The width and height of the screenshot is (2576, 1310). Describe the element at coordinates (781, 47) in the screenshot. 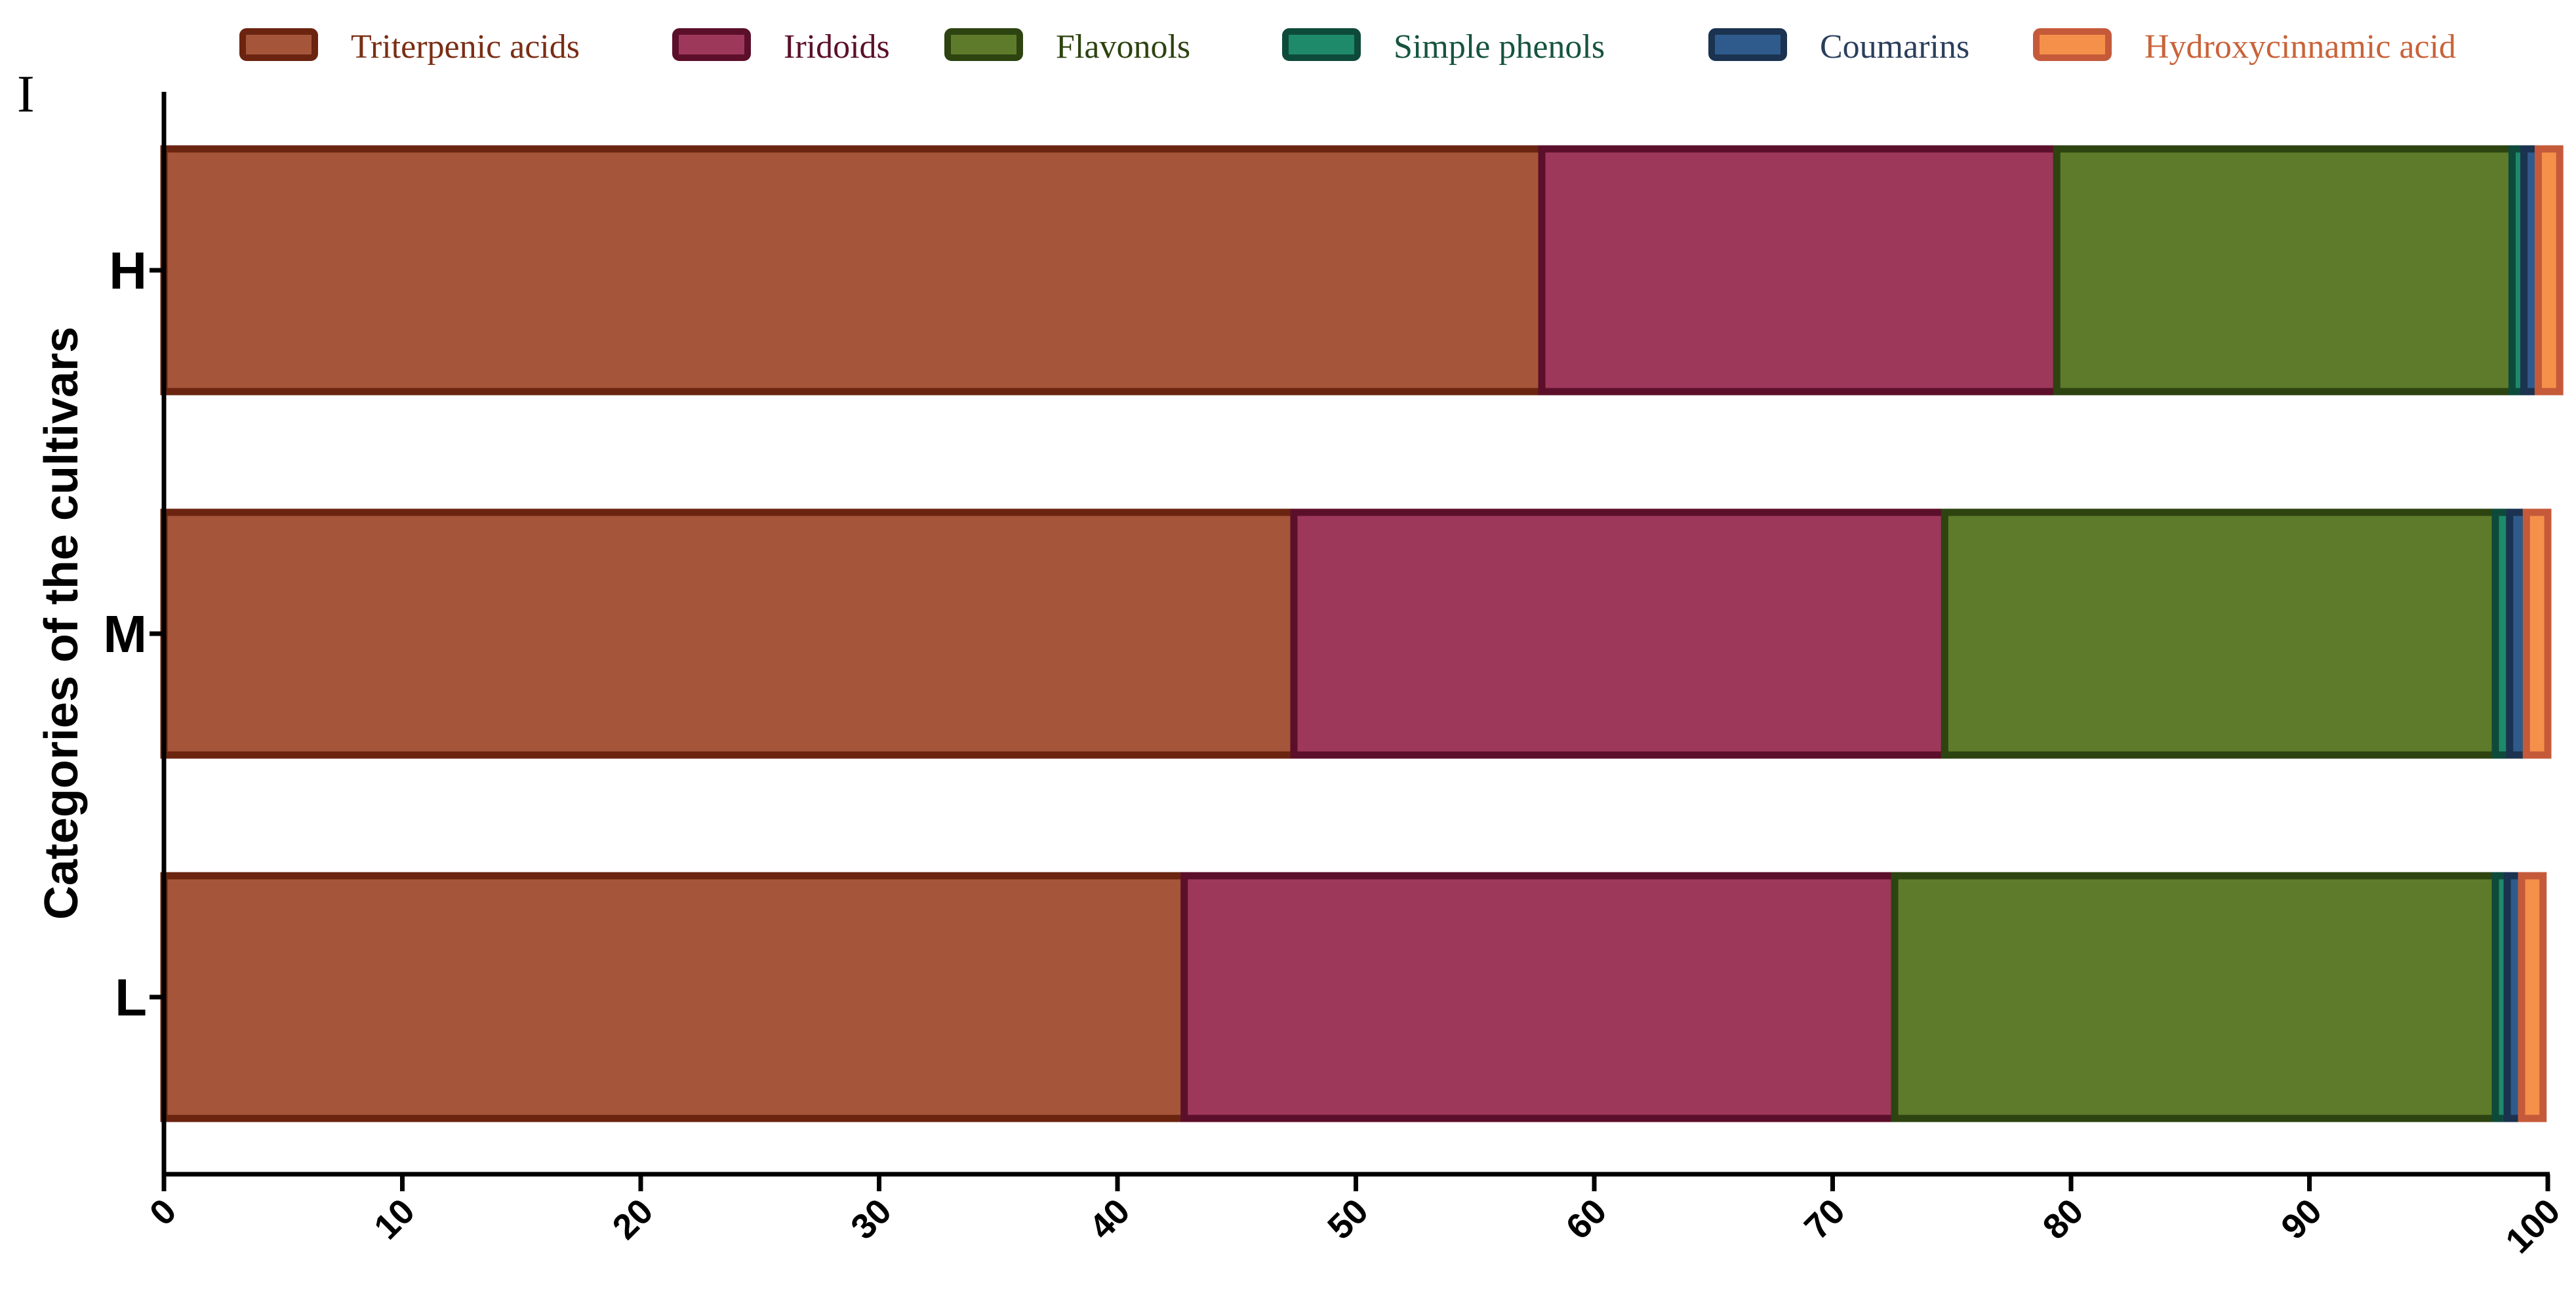

I see `legend-item: Iridoids` at that location.